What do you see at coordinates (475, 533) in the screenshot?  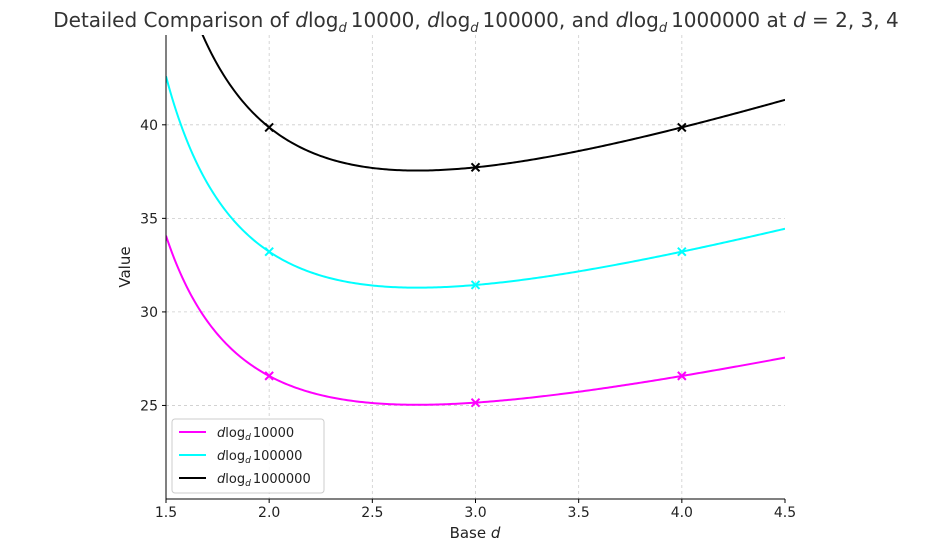 I see `x-axis-label: Base d` at bounding box center [475, 533].